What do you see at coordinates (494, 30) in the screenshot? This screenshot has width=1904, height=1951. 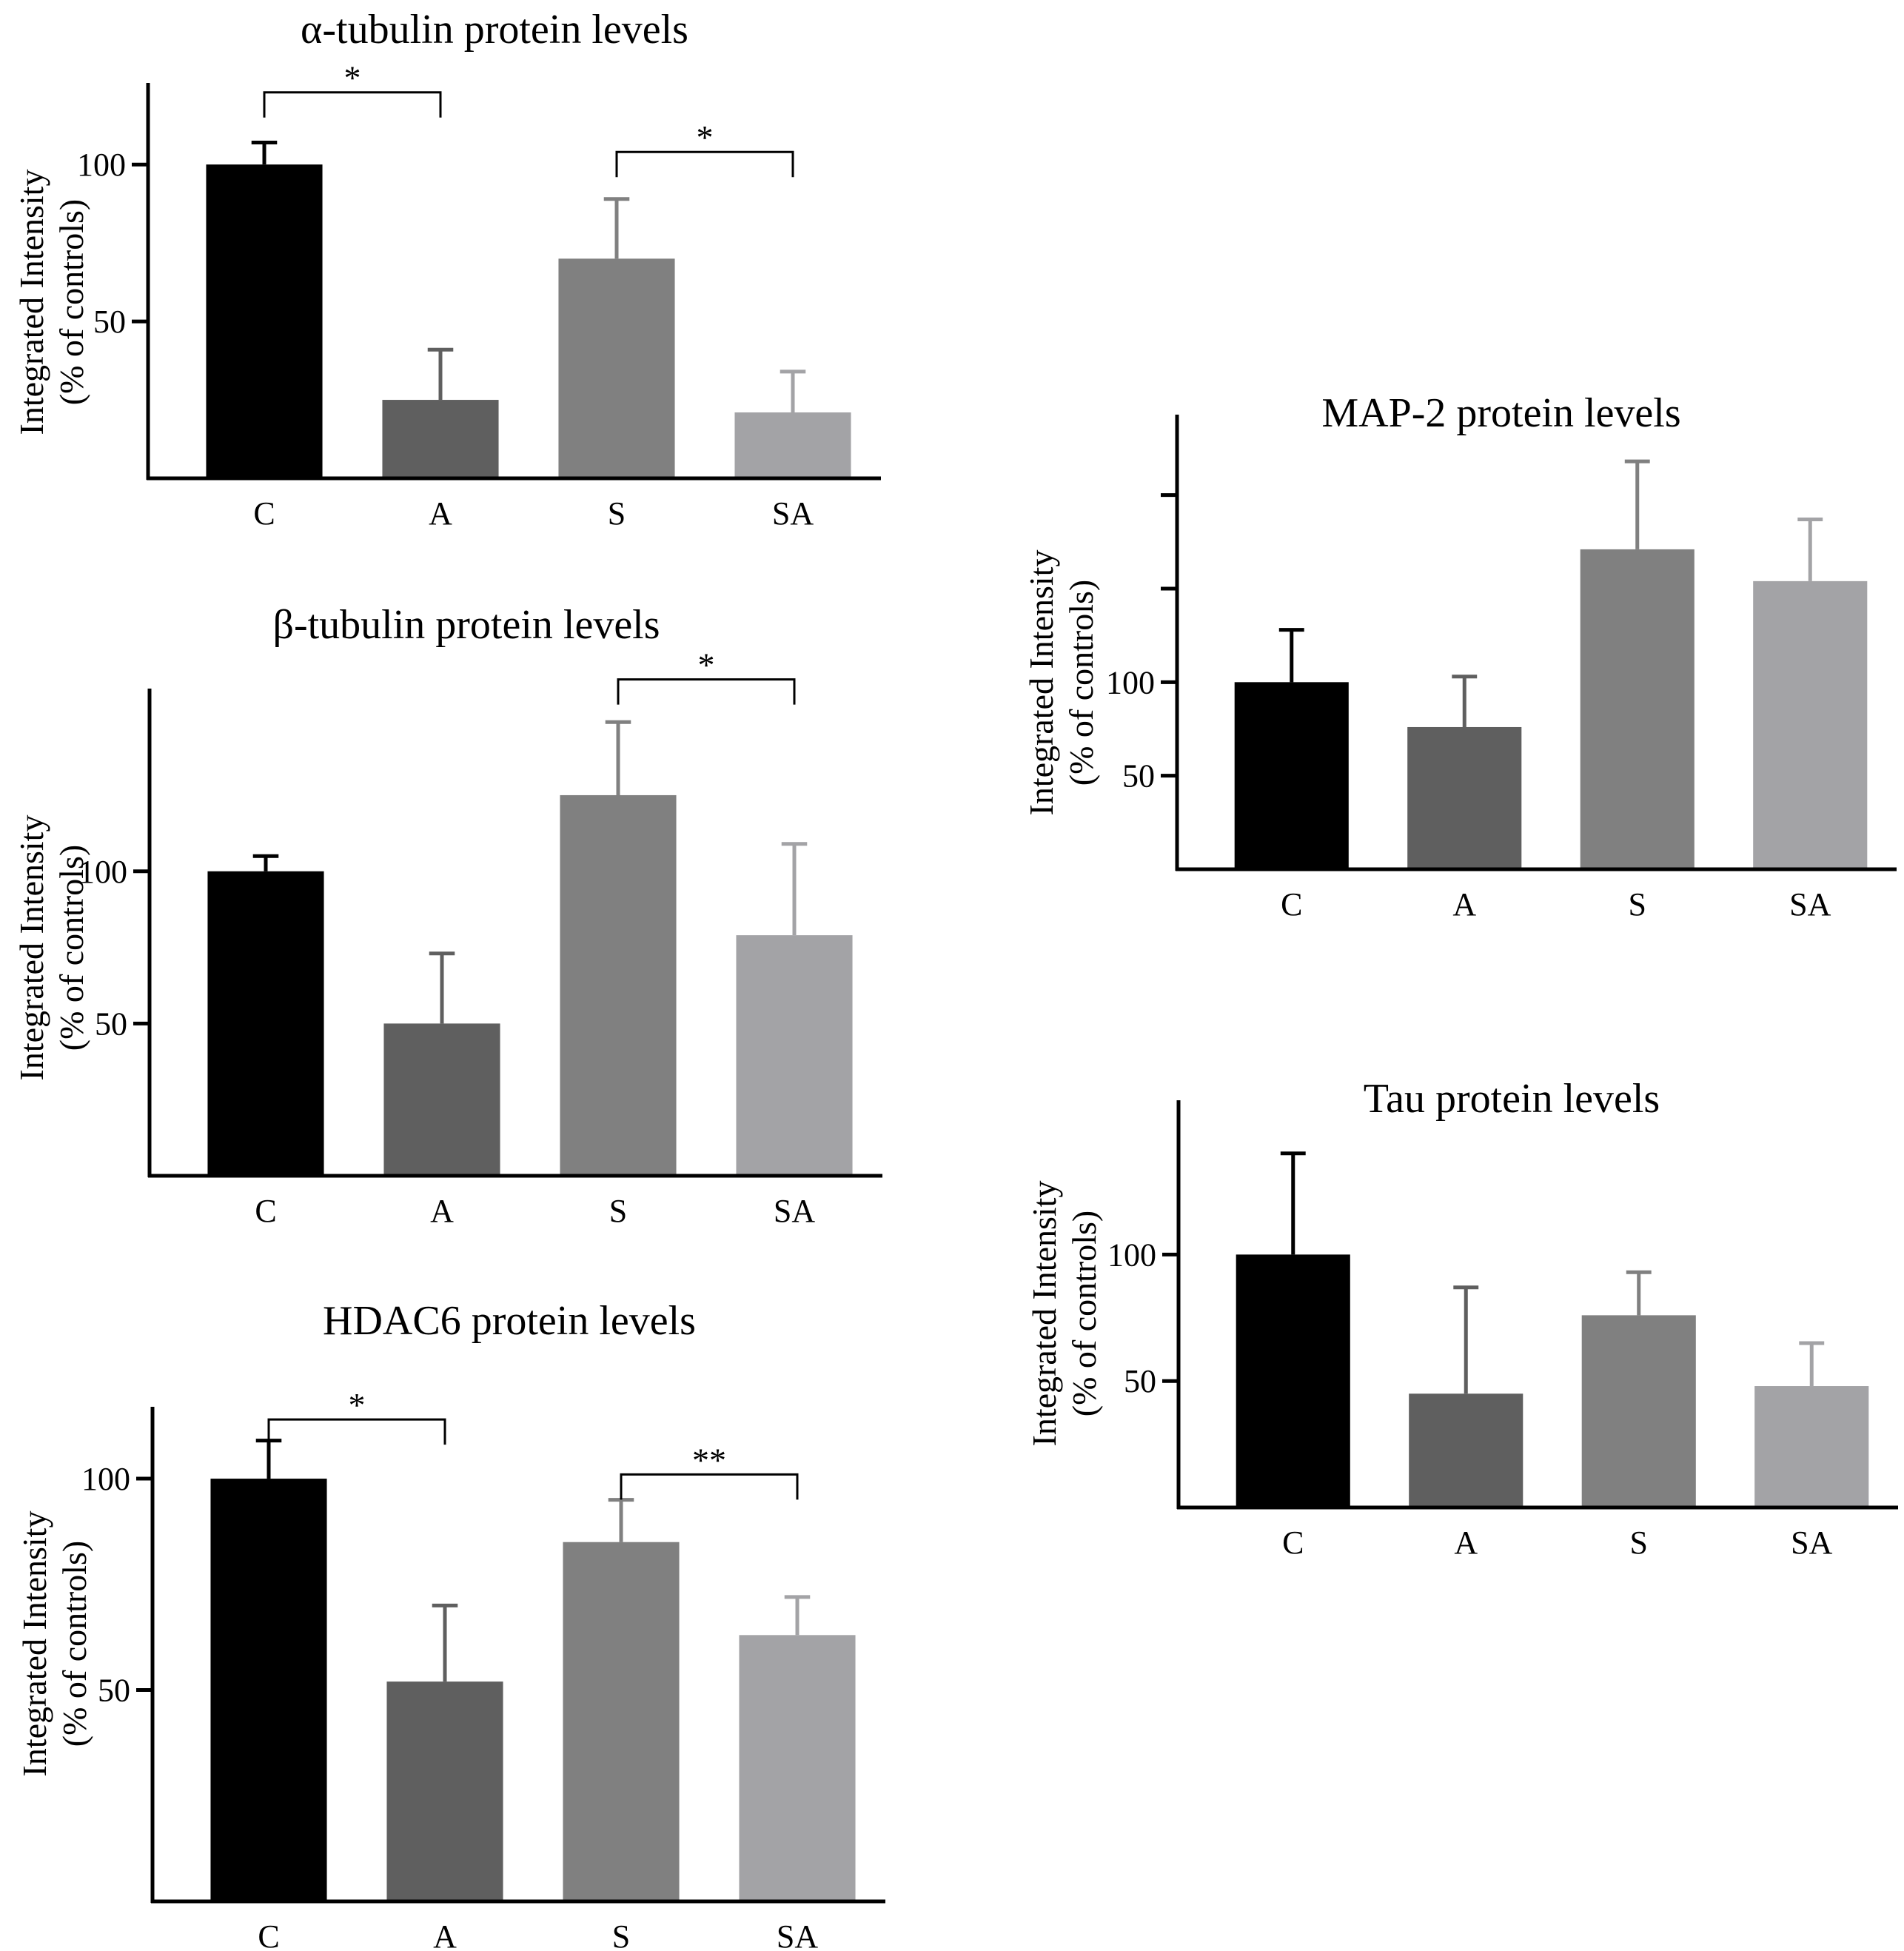 I see `chart-title: α-tubulin protein levels` at bounding box center [494, 30].